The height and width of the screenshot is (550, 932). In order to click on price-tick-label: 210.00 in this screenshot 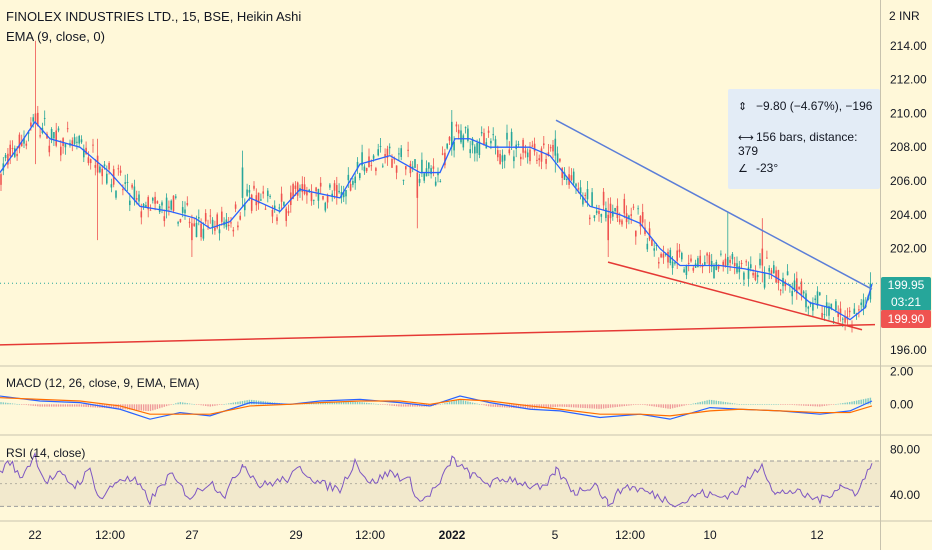, I will do `click(908, 113)`.